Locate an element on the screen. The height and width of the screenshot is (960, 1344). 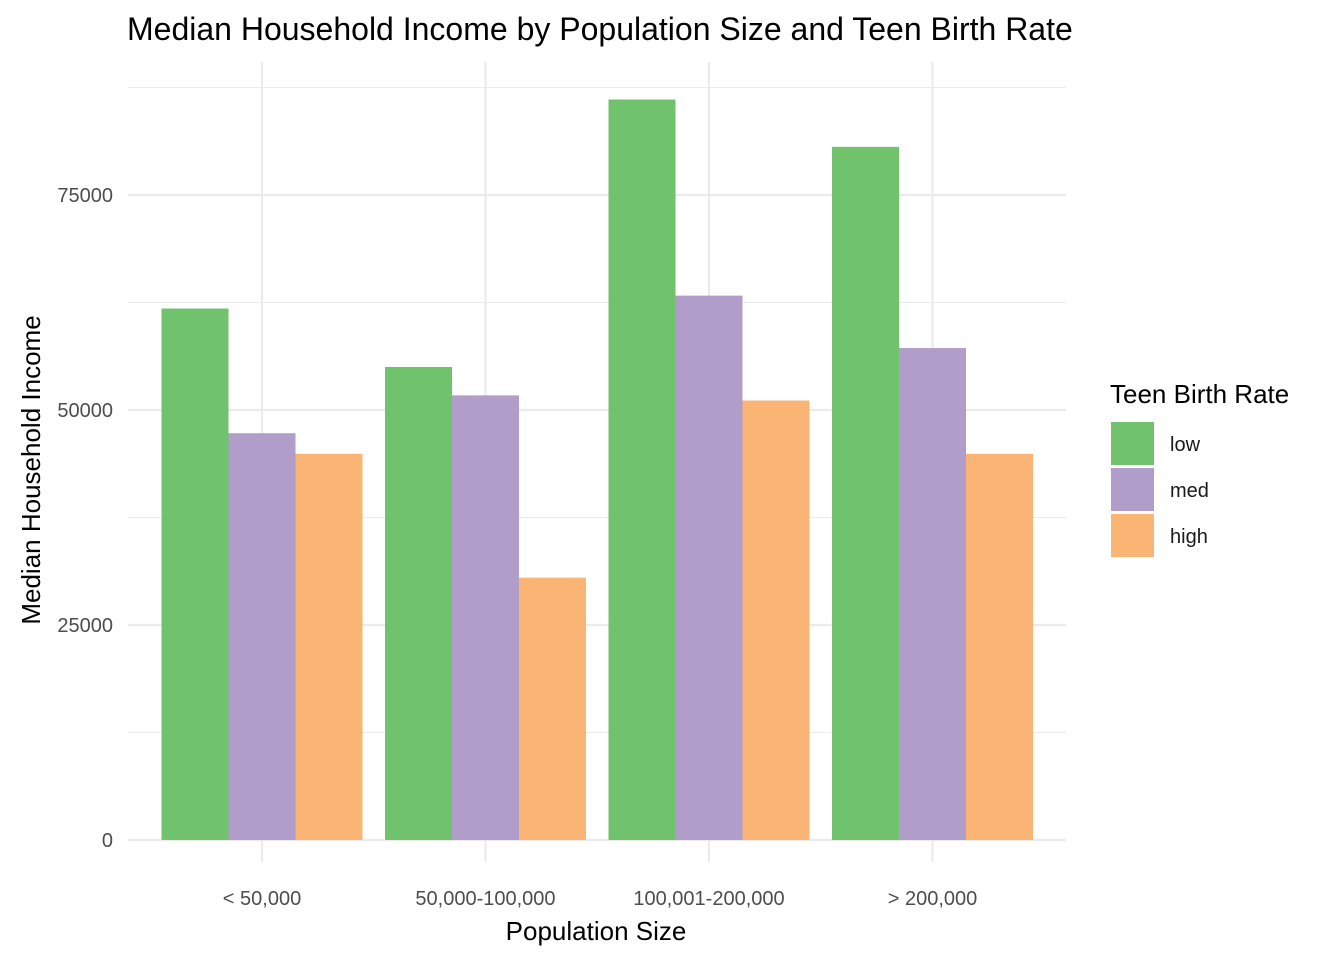
y-tick-label: 0 is located at coordinates (107, 841).